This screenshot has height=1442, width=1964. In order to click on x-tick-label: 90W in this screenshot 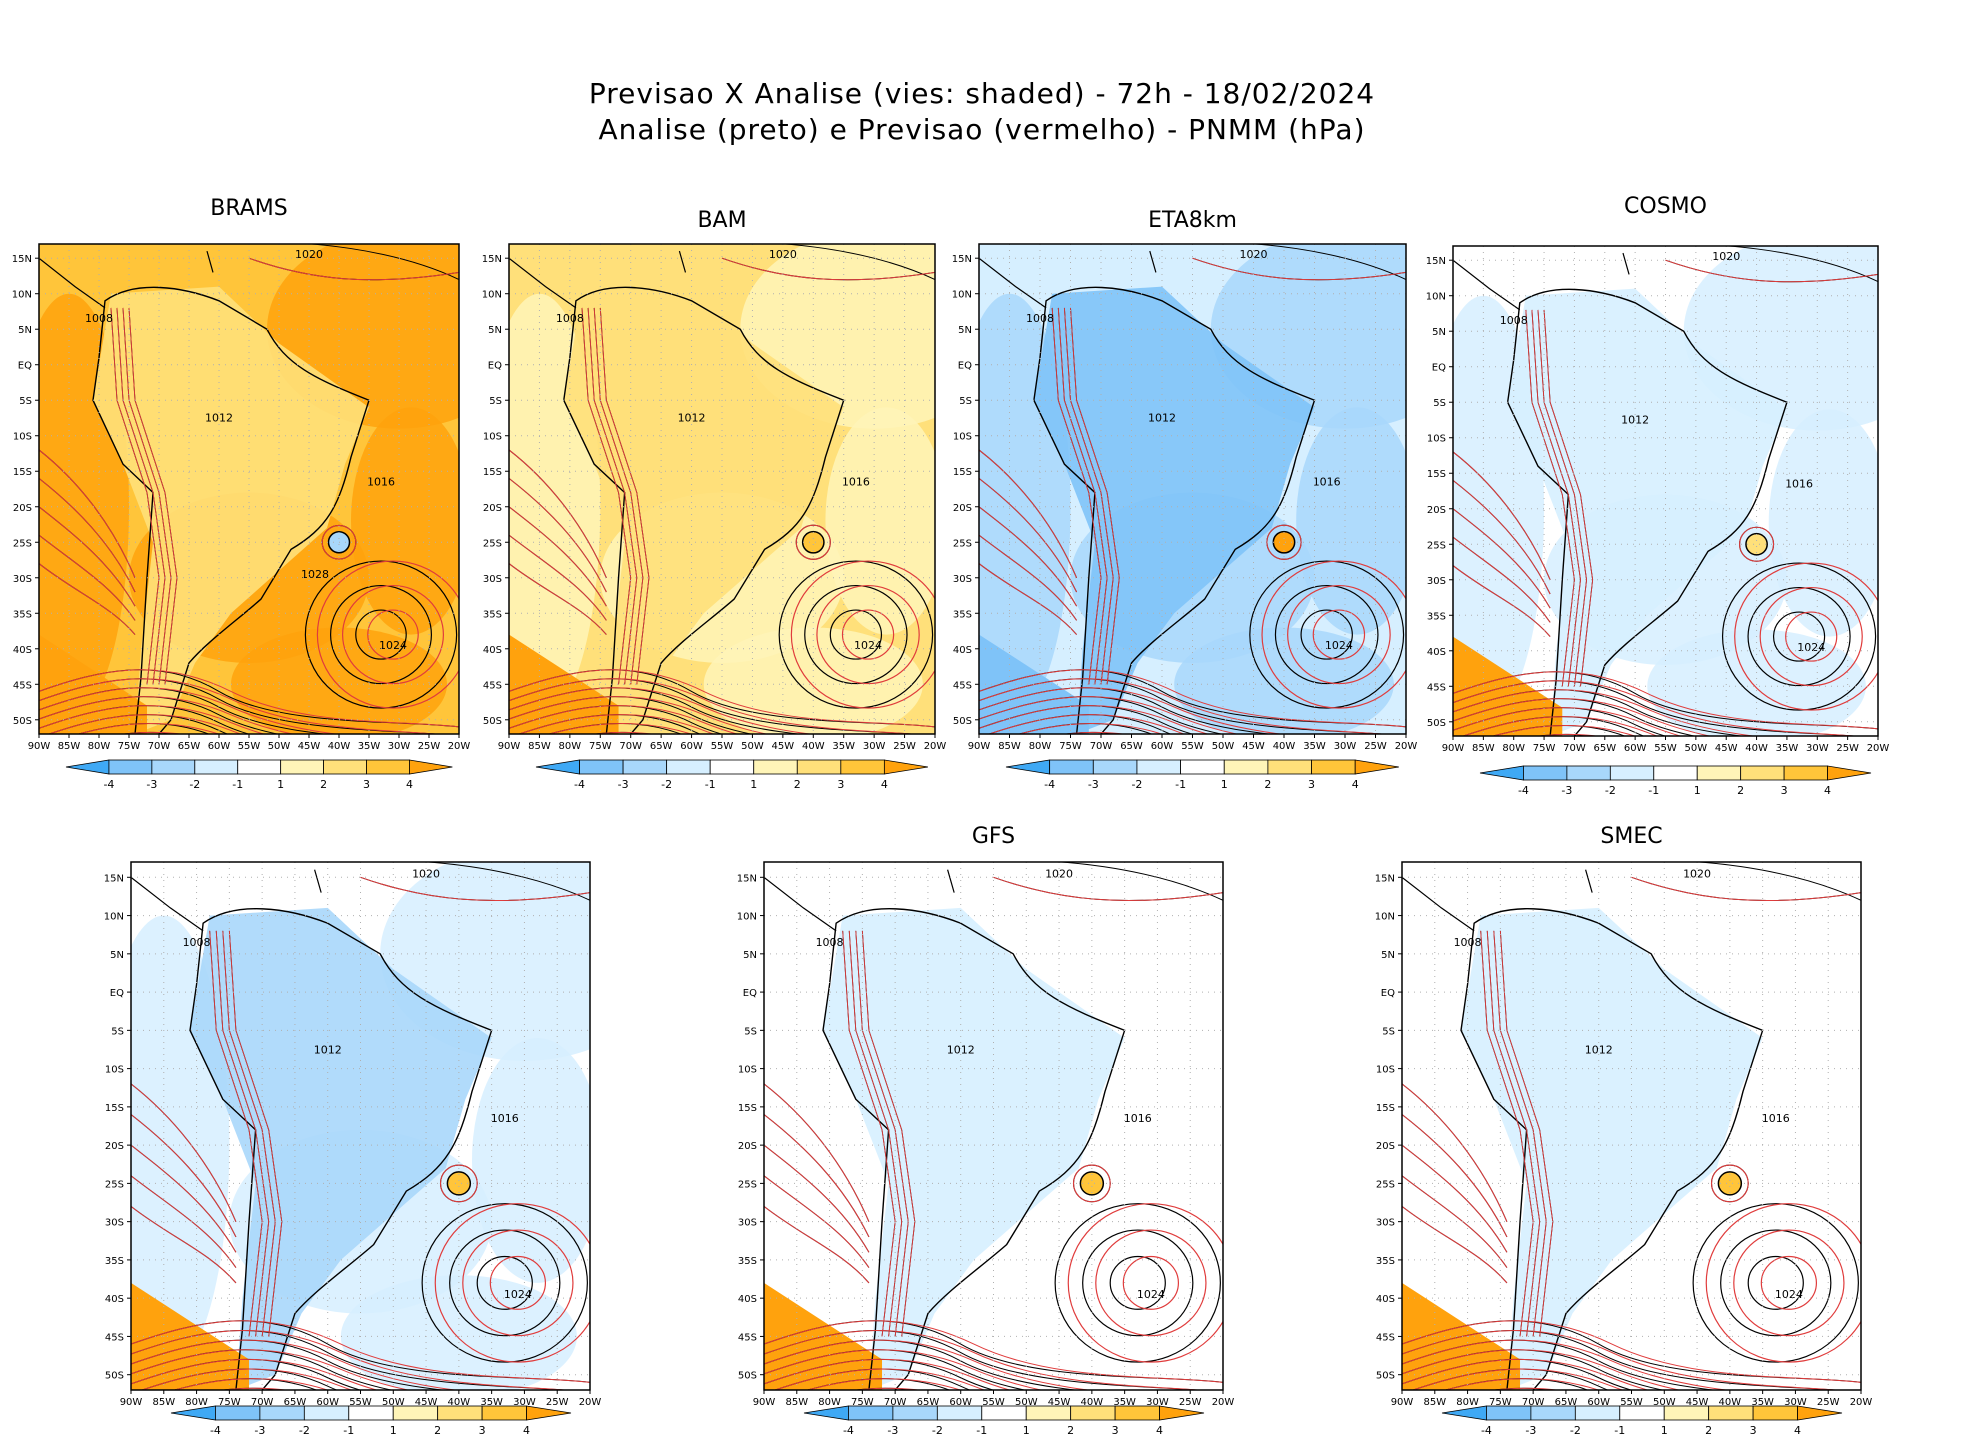, I will do `click(1453, 748)`.